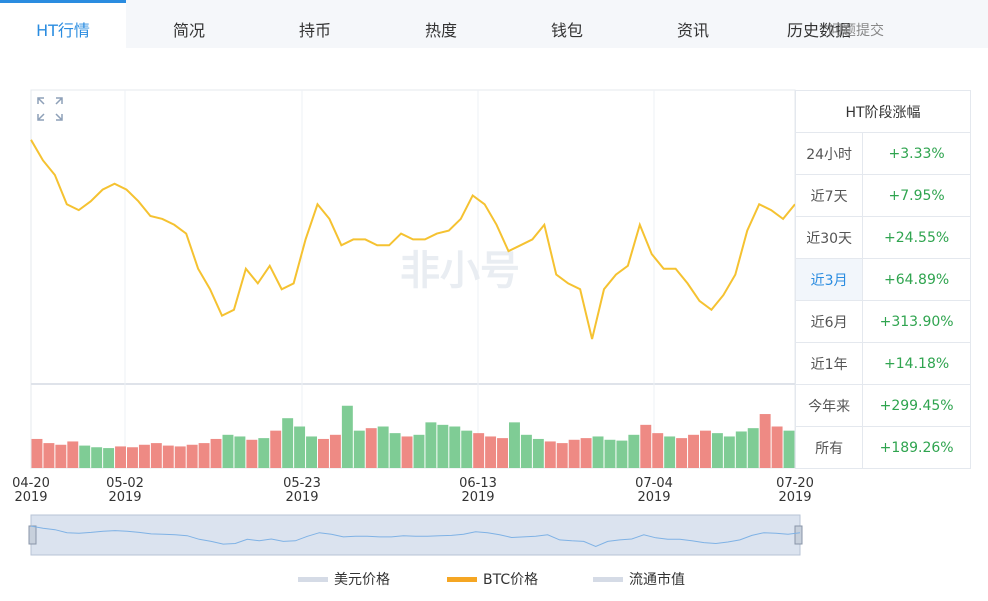  I want to click on legend-label: BTC价格, so click(510, 580).